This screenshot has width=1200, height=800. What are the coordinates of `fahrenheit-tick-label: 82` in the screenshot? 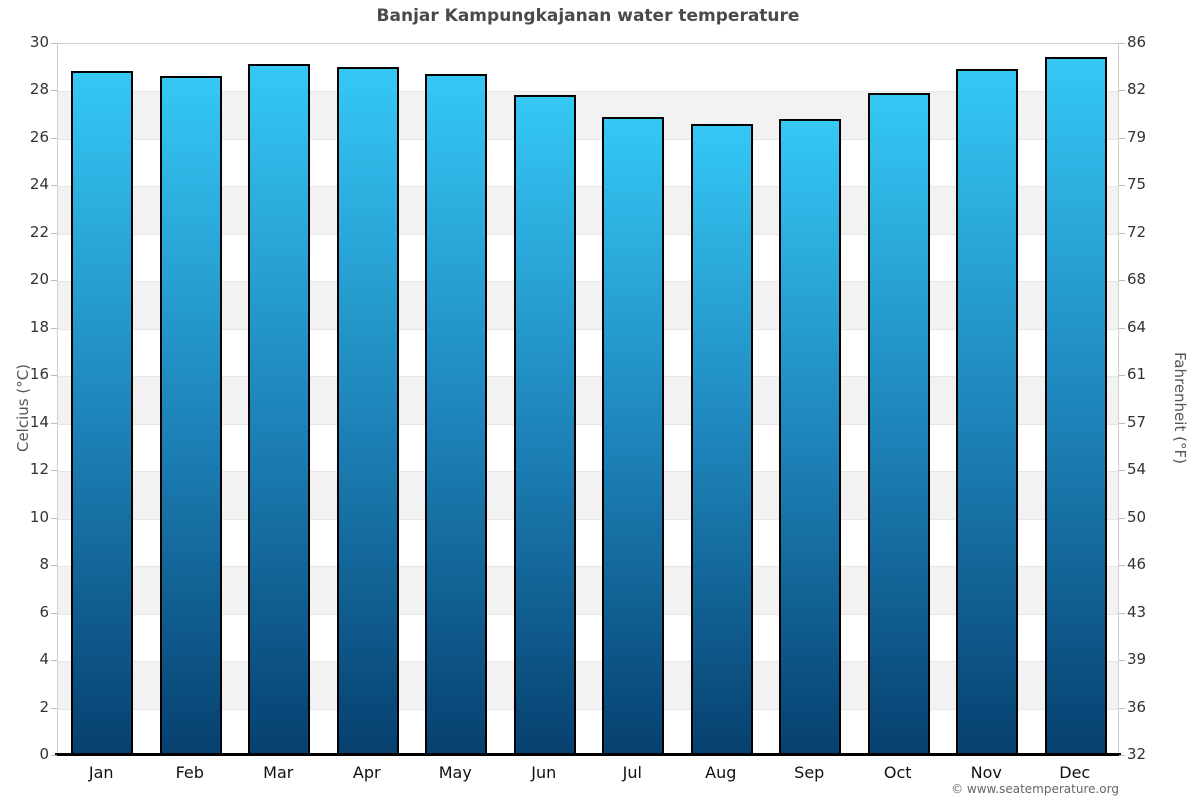 It's located at (1137, 89).